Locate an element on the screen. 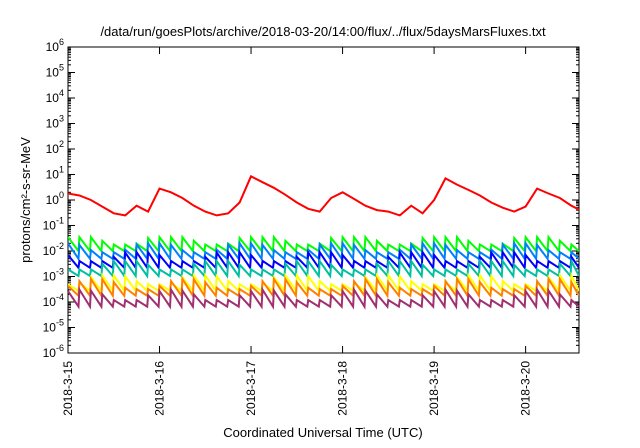 The width and height of the screenshot is (640, 448). x-tick-label: 2018-3-20 is located at coordinates (526, 388).